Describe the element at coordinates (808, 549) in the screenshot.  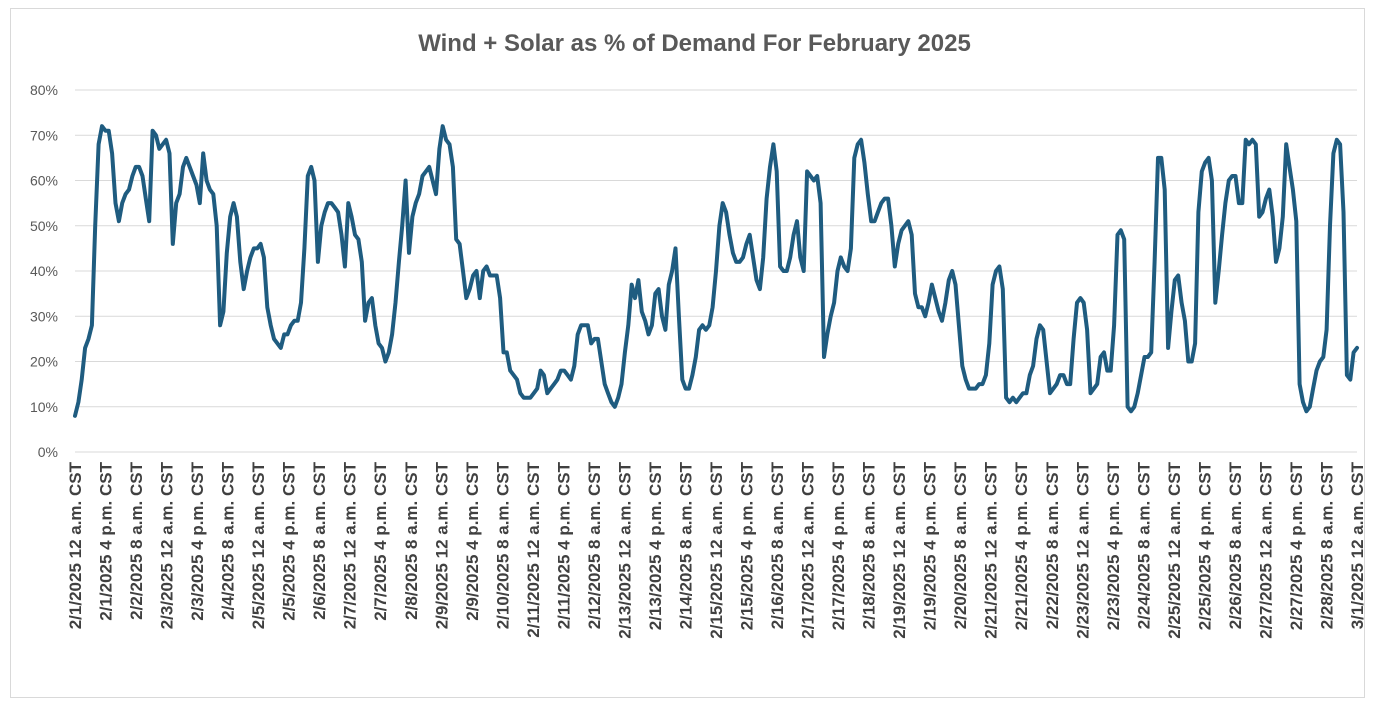
I see `x-tick-label: 2/17/2025 12 a.m. CST` at that location.